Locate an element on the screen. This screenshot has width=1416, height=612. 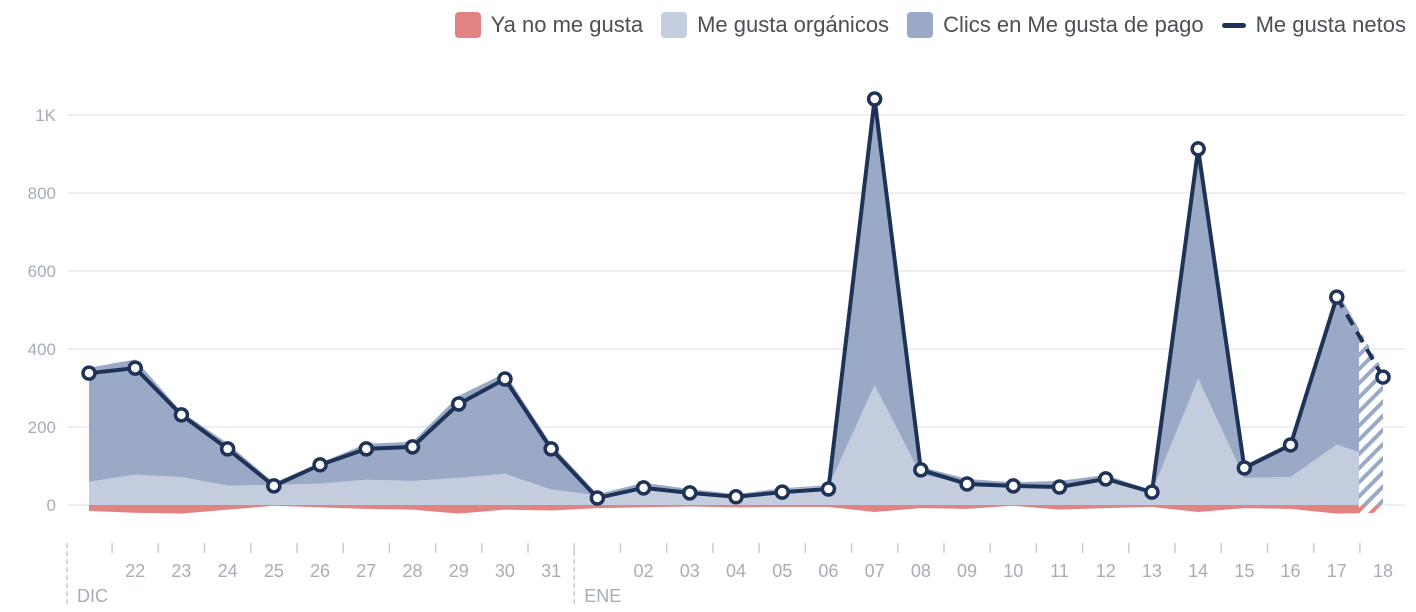
x-tick-label: 29 is located at coordinates (459, 571).